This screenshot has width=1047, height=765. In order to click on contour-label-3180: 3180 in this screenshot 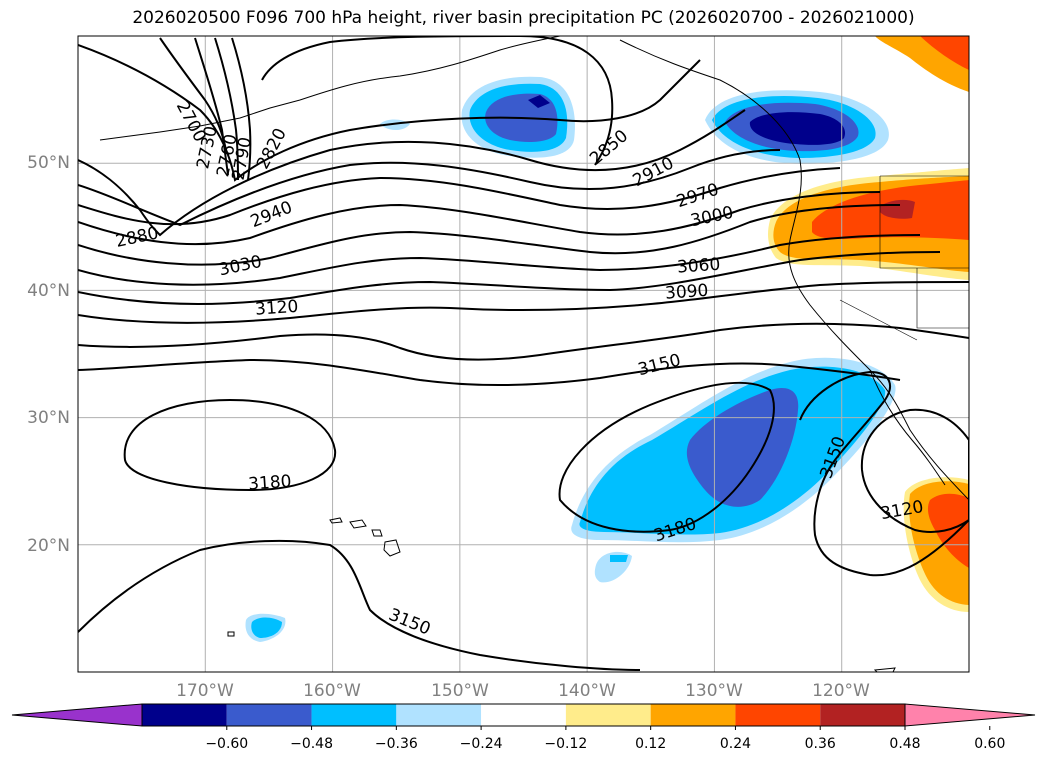, I will do `click(270, 483)`.